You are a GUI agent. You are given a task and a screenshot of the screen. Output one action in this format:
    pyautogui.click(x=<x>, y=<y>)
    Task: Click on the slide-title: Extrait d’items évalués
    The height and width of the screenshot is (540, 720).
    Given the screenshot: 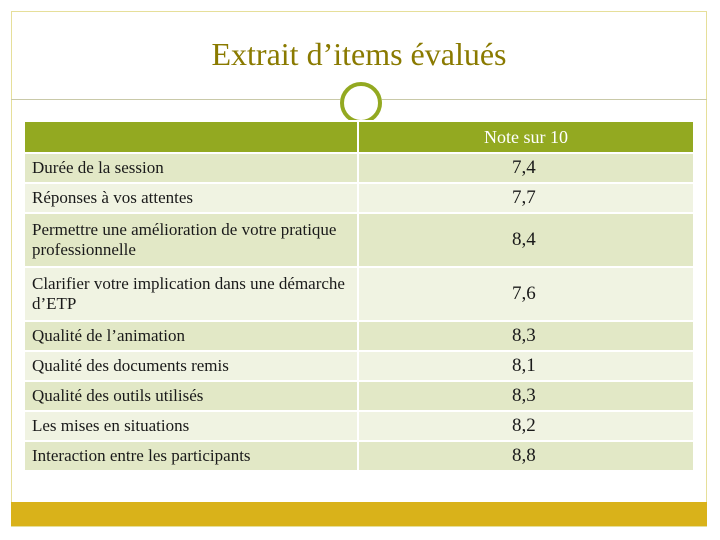 What is the action you would take?
    pyautogui.click(x=359, y=54)
    